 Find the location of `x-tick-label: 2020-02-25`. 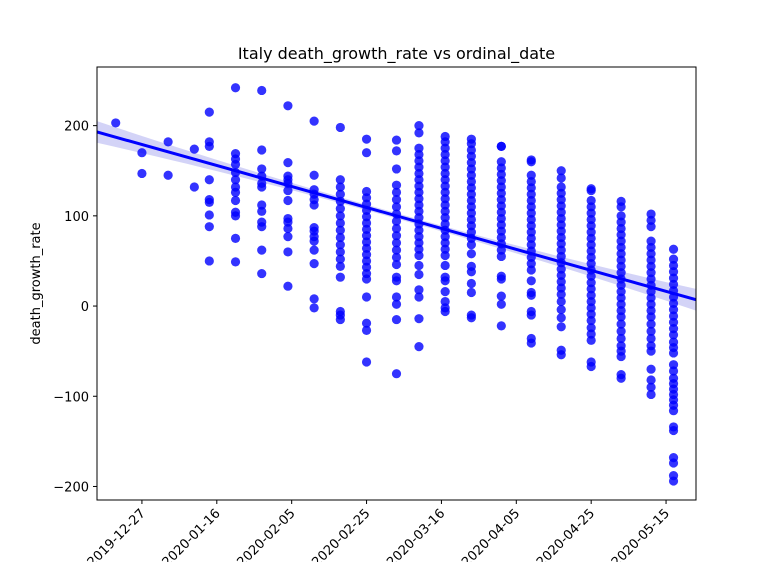

x-tick-label: 2020-02-25 is located at coordinates (341, 534).